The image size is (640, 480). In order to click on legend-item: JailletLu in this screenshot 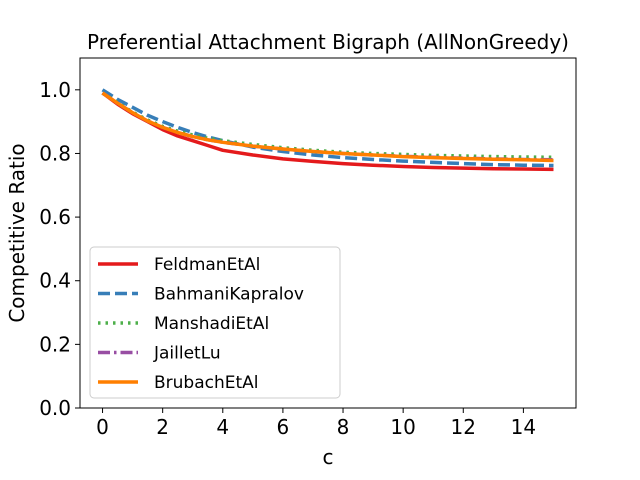, I will do `click(159, 354)`.